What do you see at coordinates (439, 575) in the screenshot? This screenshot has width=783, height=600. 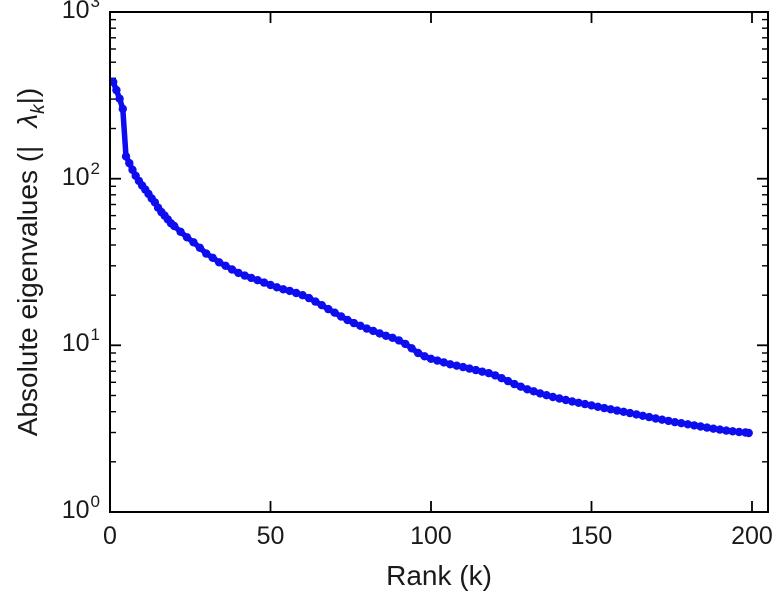 I see `x-axis-label: Rank (k)` at bounding box center [439, 575].